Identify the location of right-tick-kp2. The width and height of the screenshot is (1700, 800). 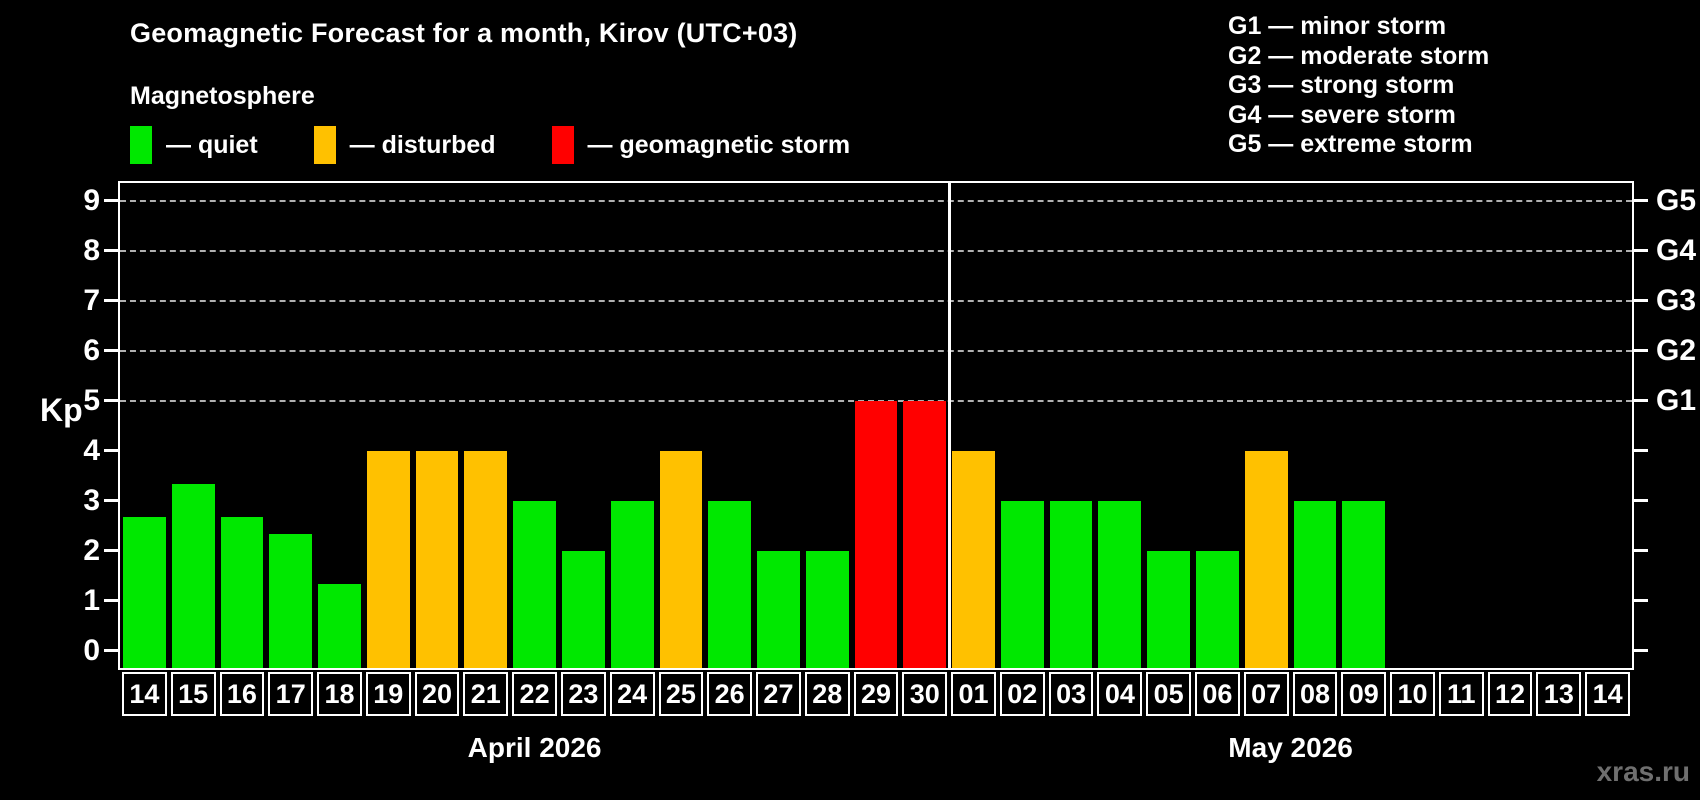
(1641, 550).